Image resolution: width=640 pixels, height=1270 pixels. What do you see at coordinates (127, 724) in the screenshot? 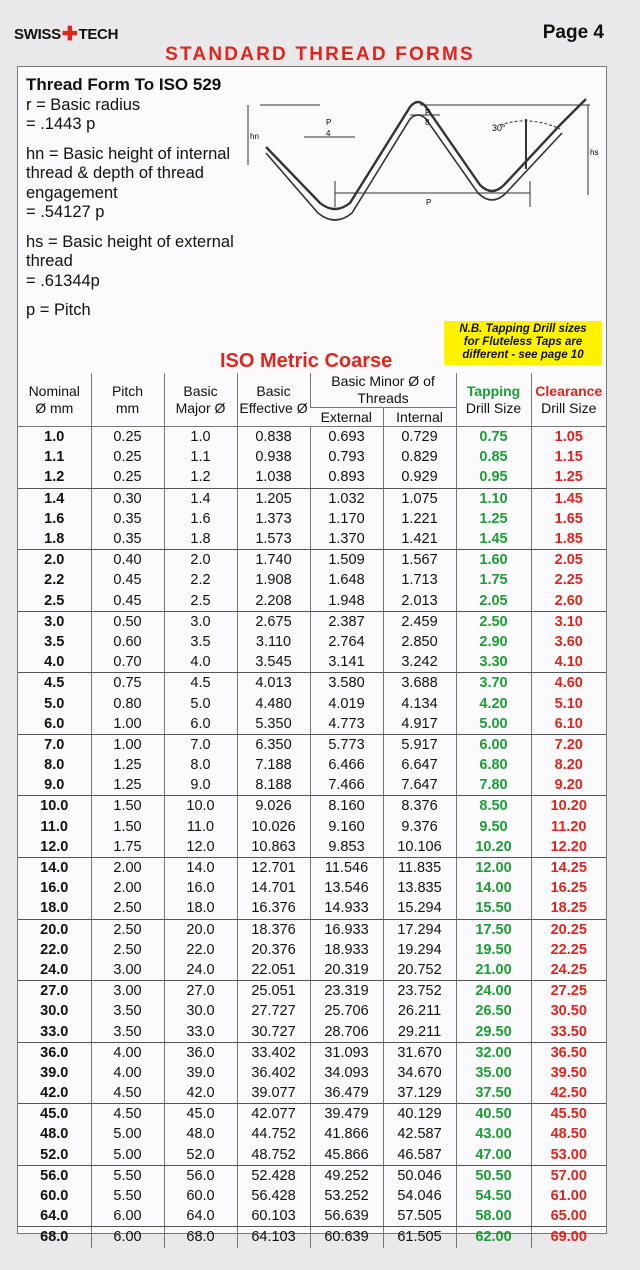
I see `pitch-cell: 1.00` at bounding box center [127, 724].